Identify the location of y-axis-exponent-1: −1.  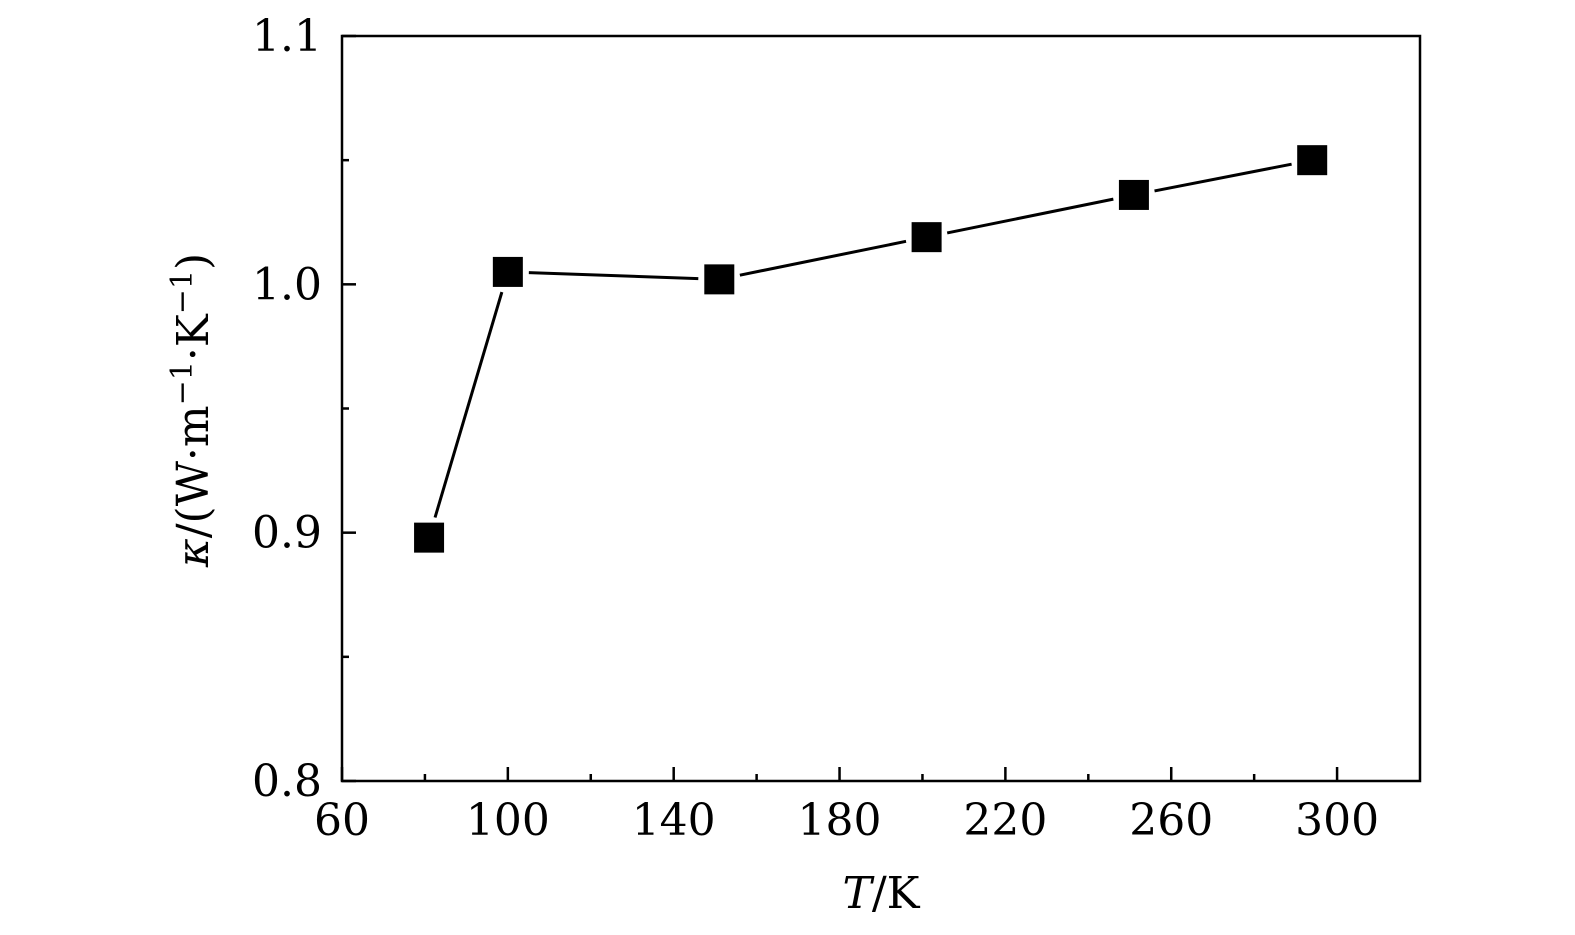
(182, 383).